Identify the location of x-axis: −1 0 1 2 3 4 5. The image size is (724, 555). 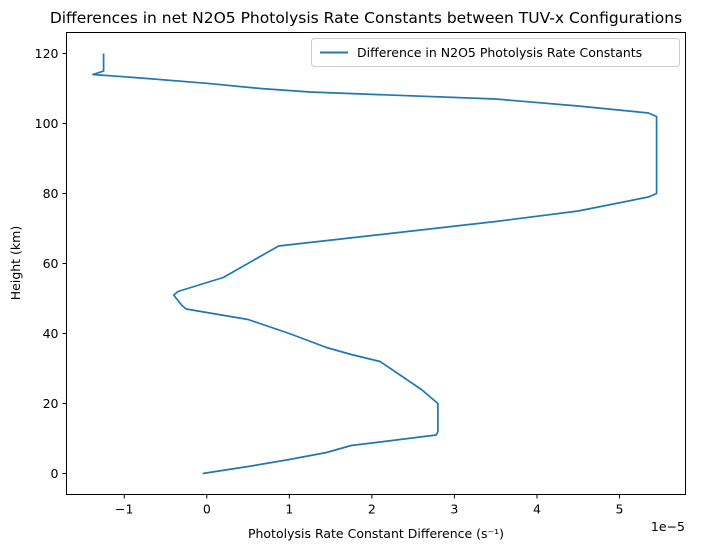
(369, 505).